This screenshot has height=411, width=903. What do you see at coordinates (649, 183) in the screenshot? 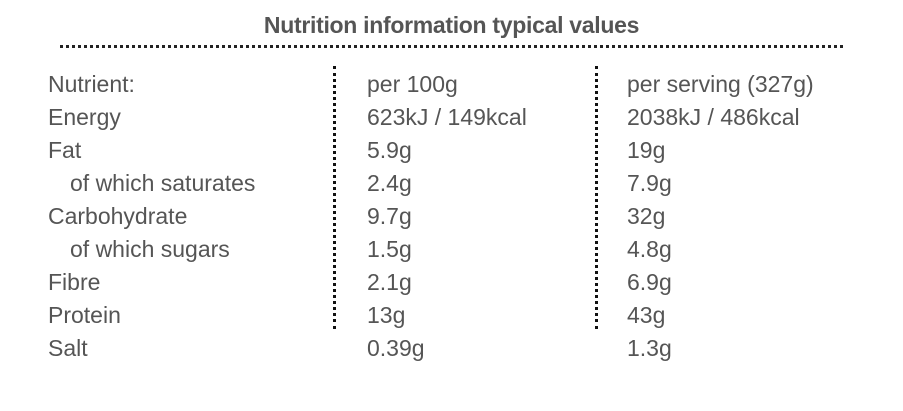
I see `value-per-serving: 7.9g` at bounding box center [649, 183].